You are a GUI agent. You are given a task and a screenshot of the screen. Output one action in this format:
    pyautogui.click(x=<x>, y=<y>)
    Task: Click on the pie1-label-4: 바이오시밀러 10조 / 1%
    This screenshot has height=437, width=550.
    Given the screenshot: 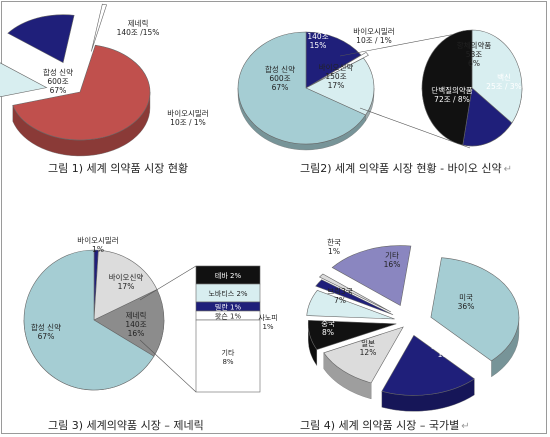 What is the action you would take?
    pyautogui.click(x=187, y=117)
    